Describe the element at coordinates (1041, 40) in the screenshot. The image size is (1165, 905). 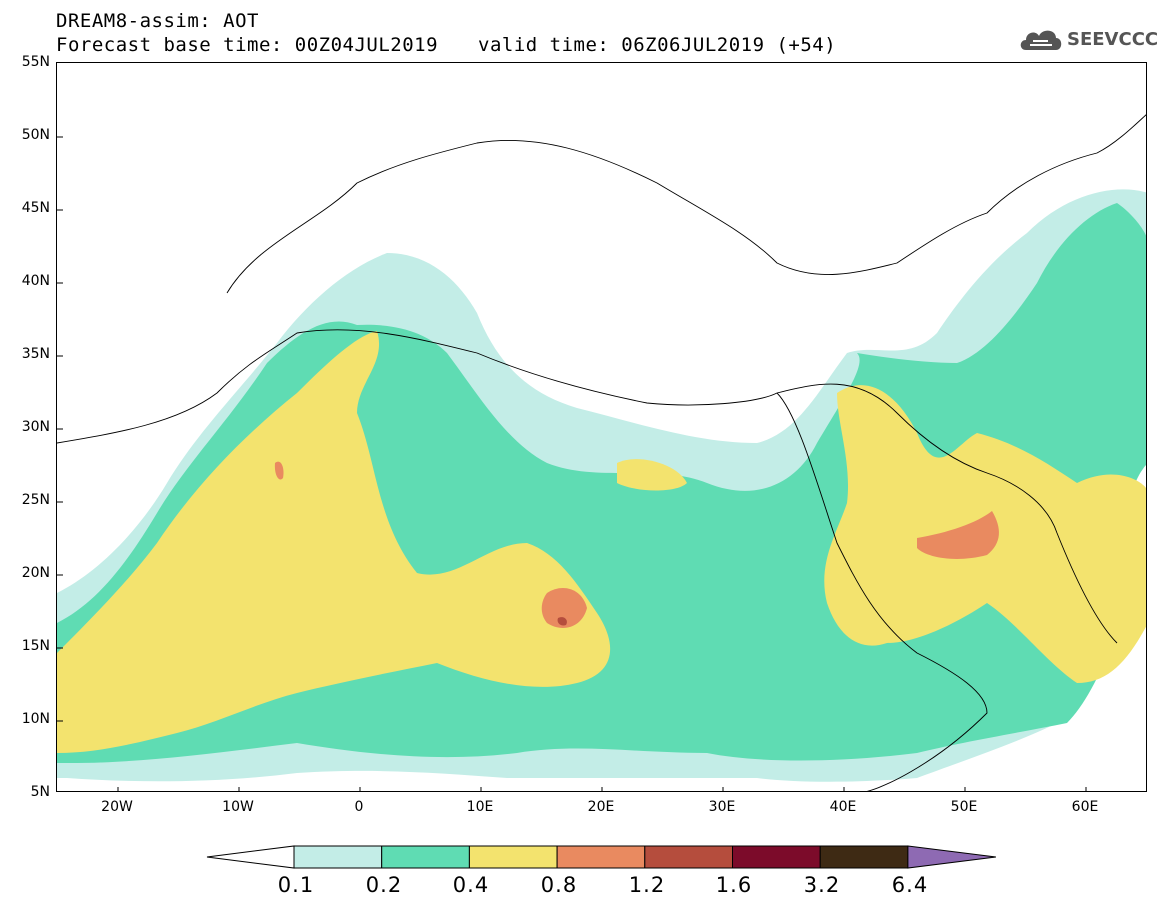
I see `cloud-icon` at that location.